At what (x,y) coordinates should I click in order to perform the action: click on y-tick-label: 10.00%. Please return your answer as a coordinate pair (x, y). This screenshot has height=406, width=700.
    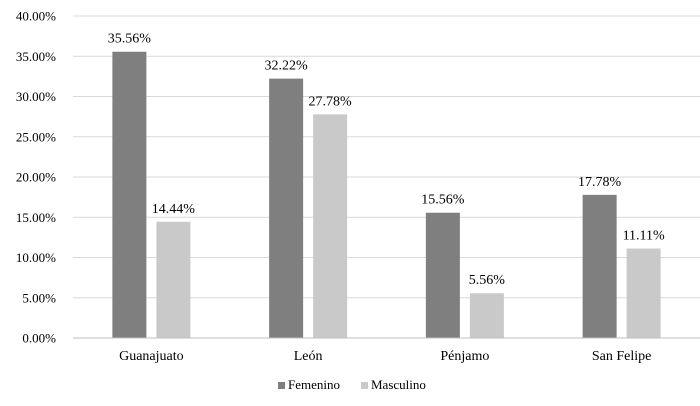
    Looking at the image, I should click on (36, 257).